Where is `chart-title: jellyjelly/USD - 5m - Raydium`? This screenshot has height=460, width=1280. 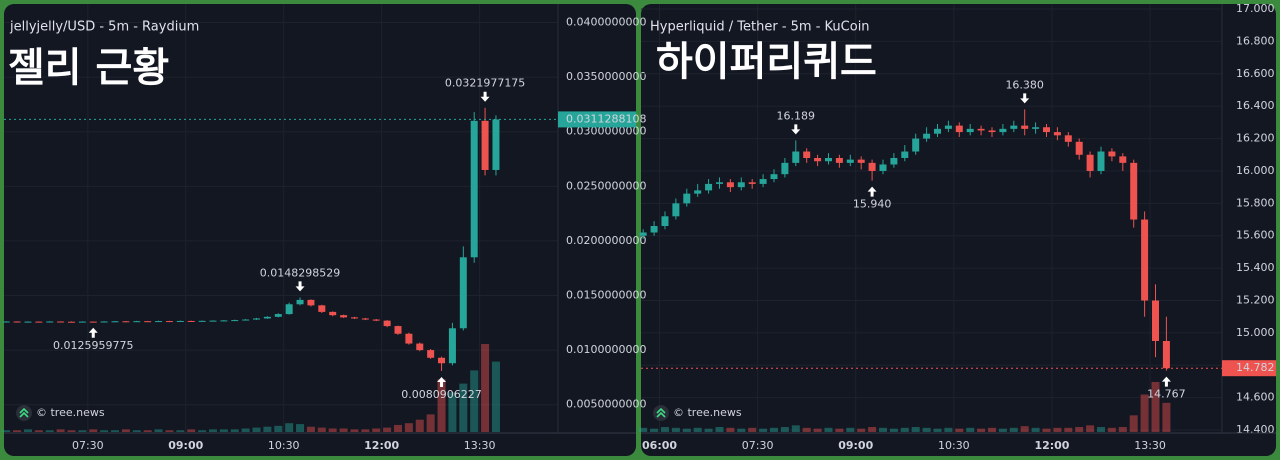 chart-title: jellyjelly/USD - 5m - Raydium is located at coordinates (104, 27).